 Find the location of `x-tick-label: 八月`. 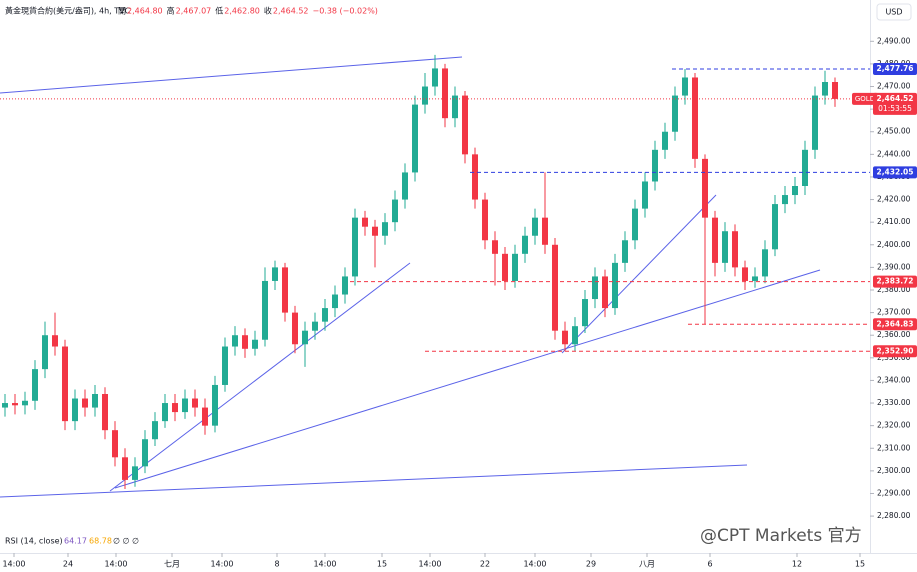

x-tick-label: 八月 is located at coordinates (647, 564).